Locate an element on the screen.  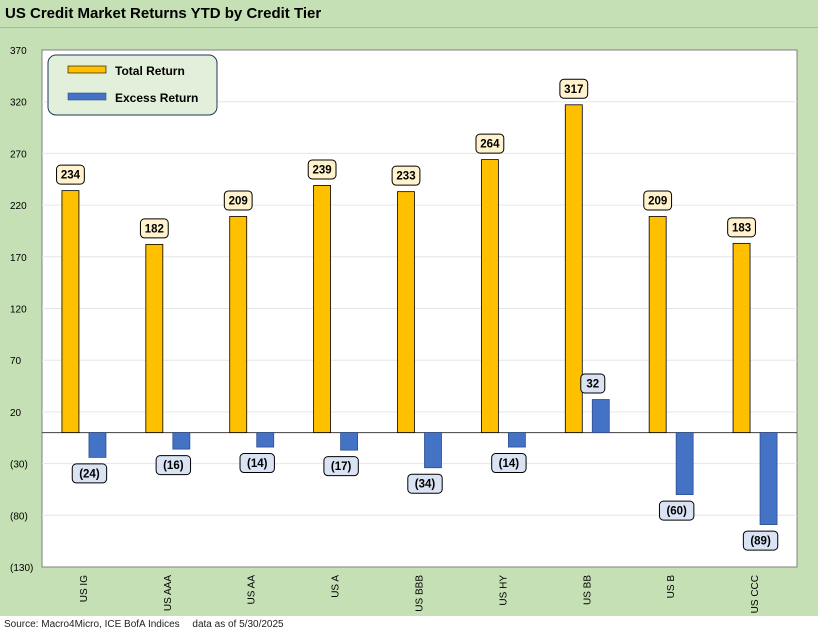
category-label: US BB is located at coordinates (587, 590).